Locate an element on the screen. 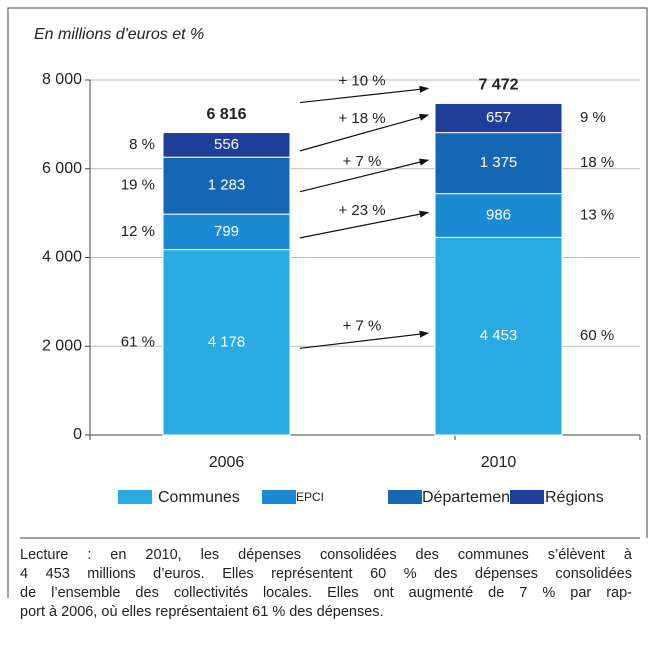 This screenshot has width=655, height=650. data-label: 4 178 is located at coordinates (227, 341).